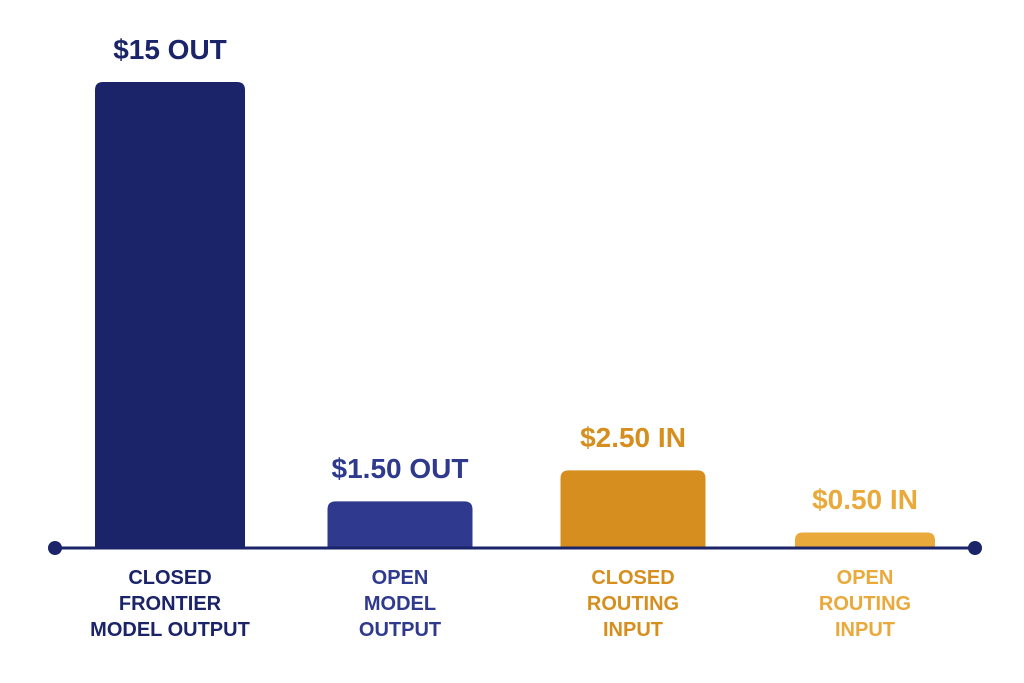  I want to click on value-label: $15 OUT, so click(170, 49).